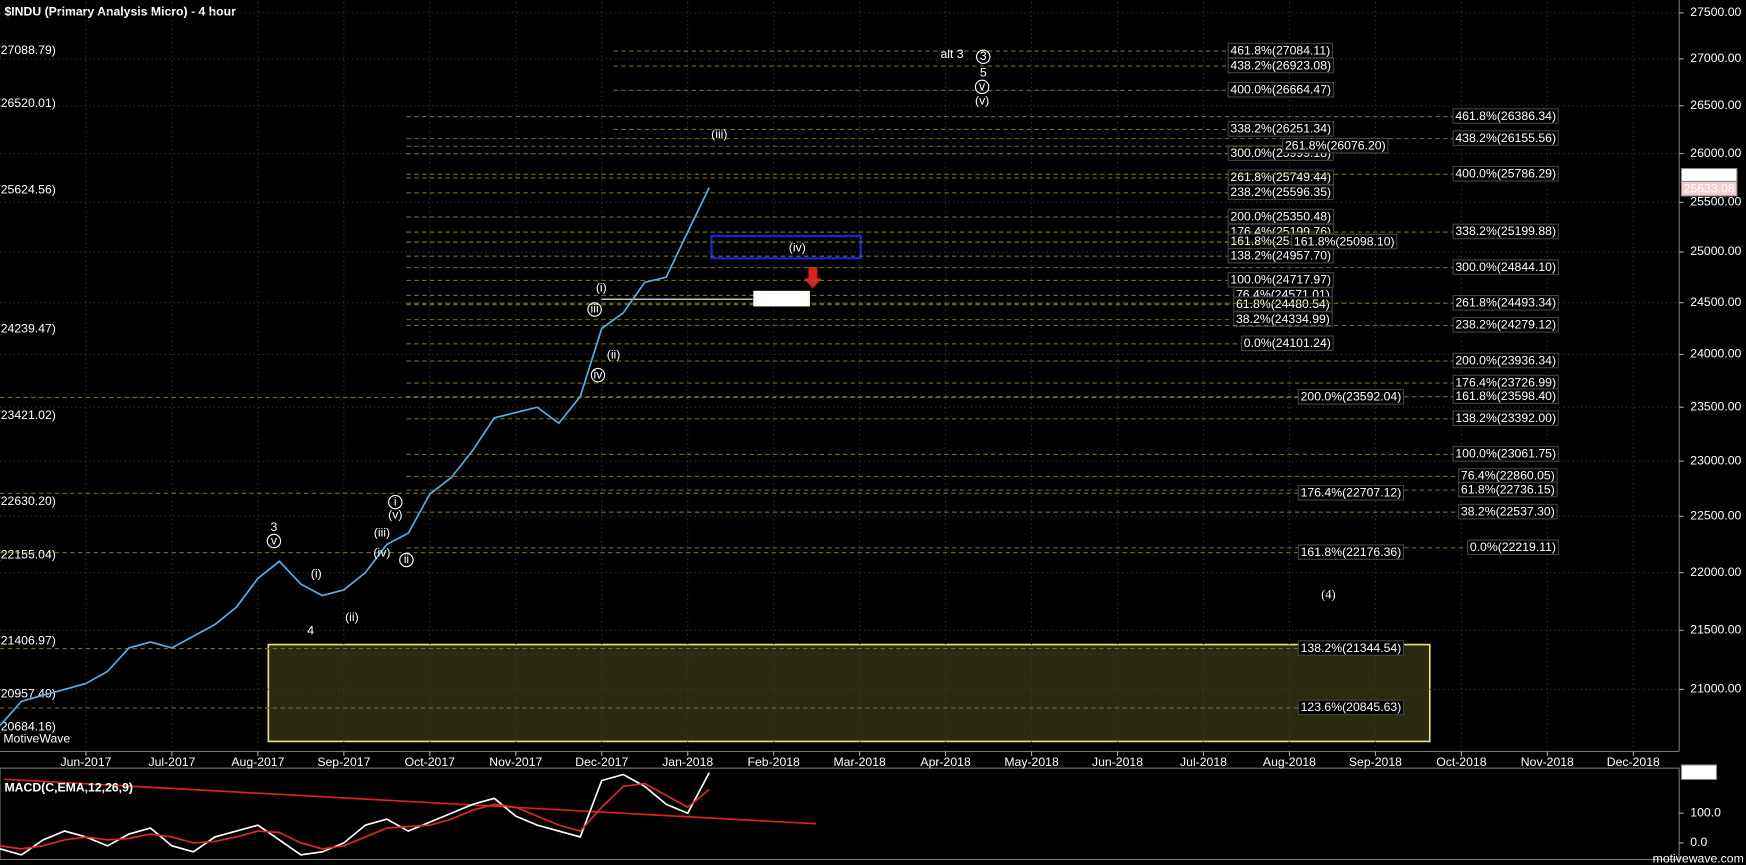 The height and width of the screenshot is (865, 1746). What do you see at coordinates (614, 354) in the screenshot?
I see `wave-label: (ii)` at bounding box center [614, 354].